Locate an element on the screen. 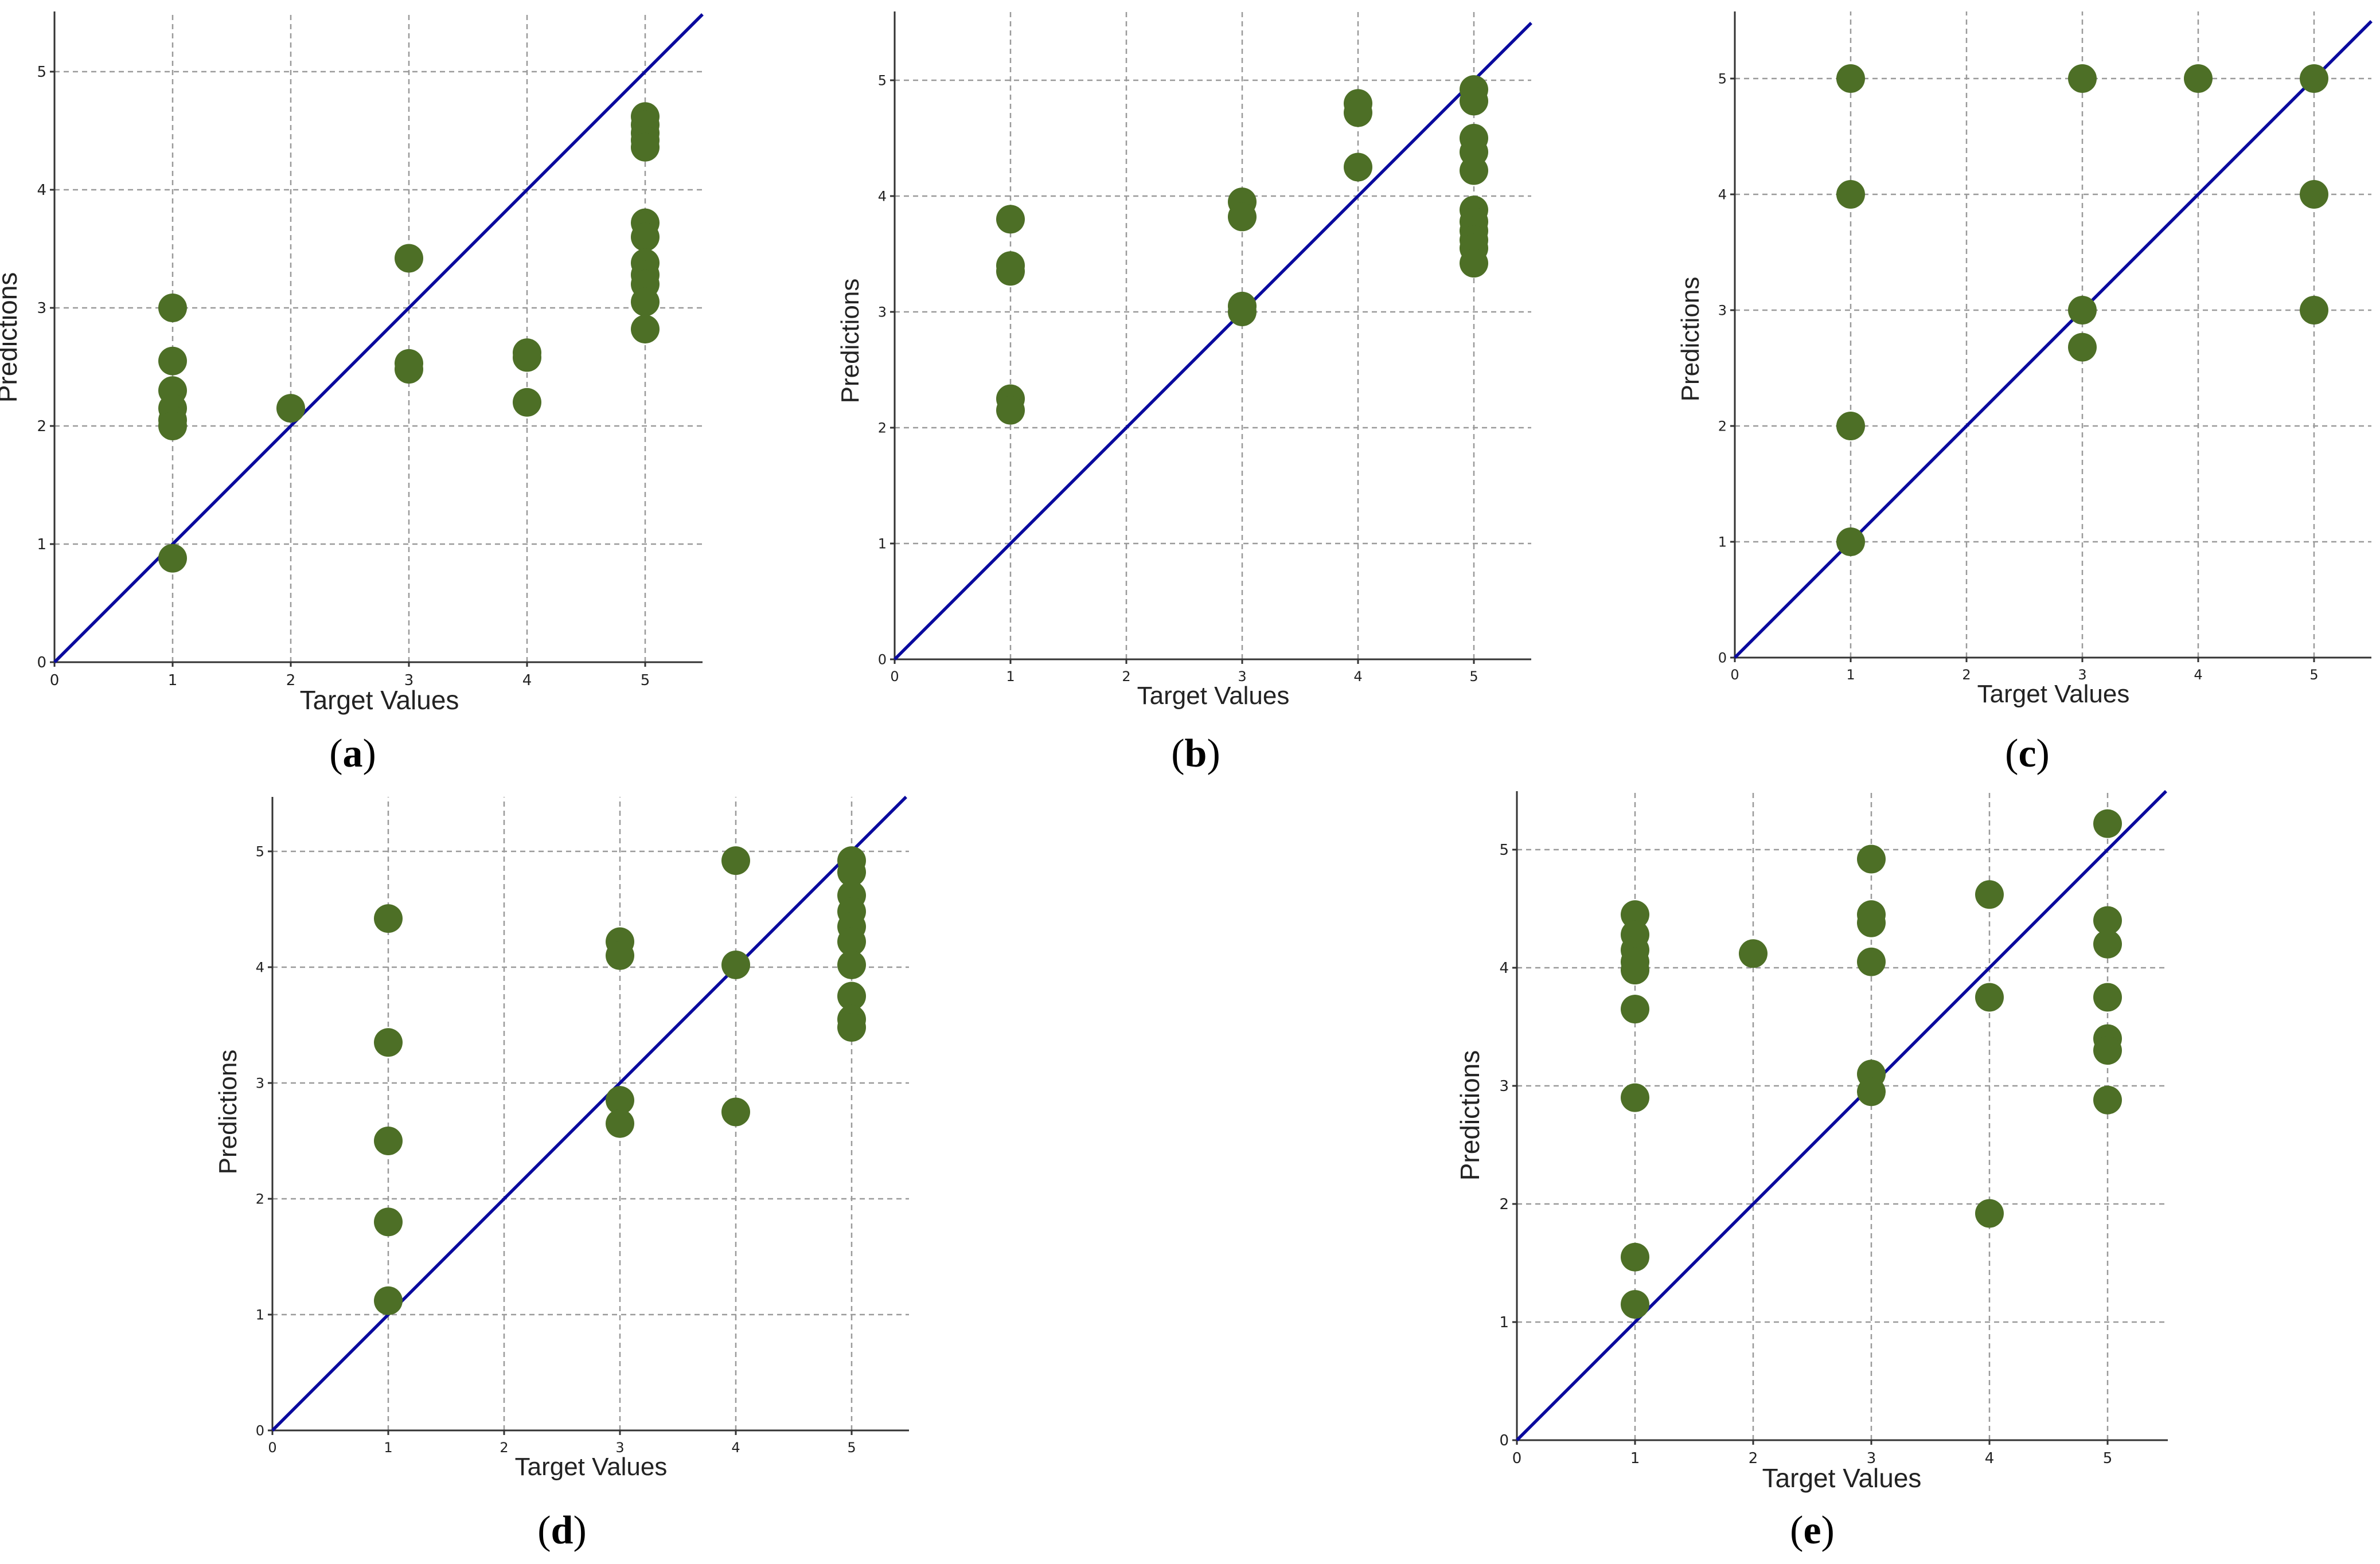 The height and width of the screenshot is (1564, 2380). caption-b: (b) is located at coordinates (1196, 754).